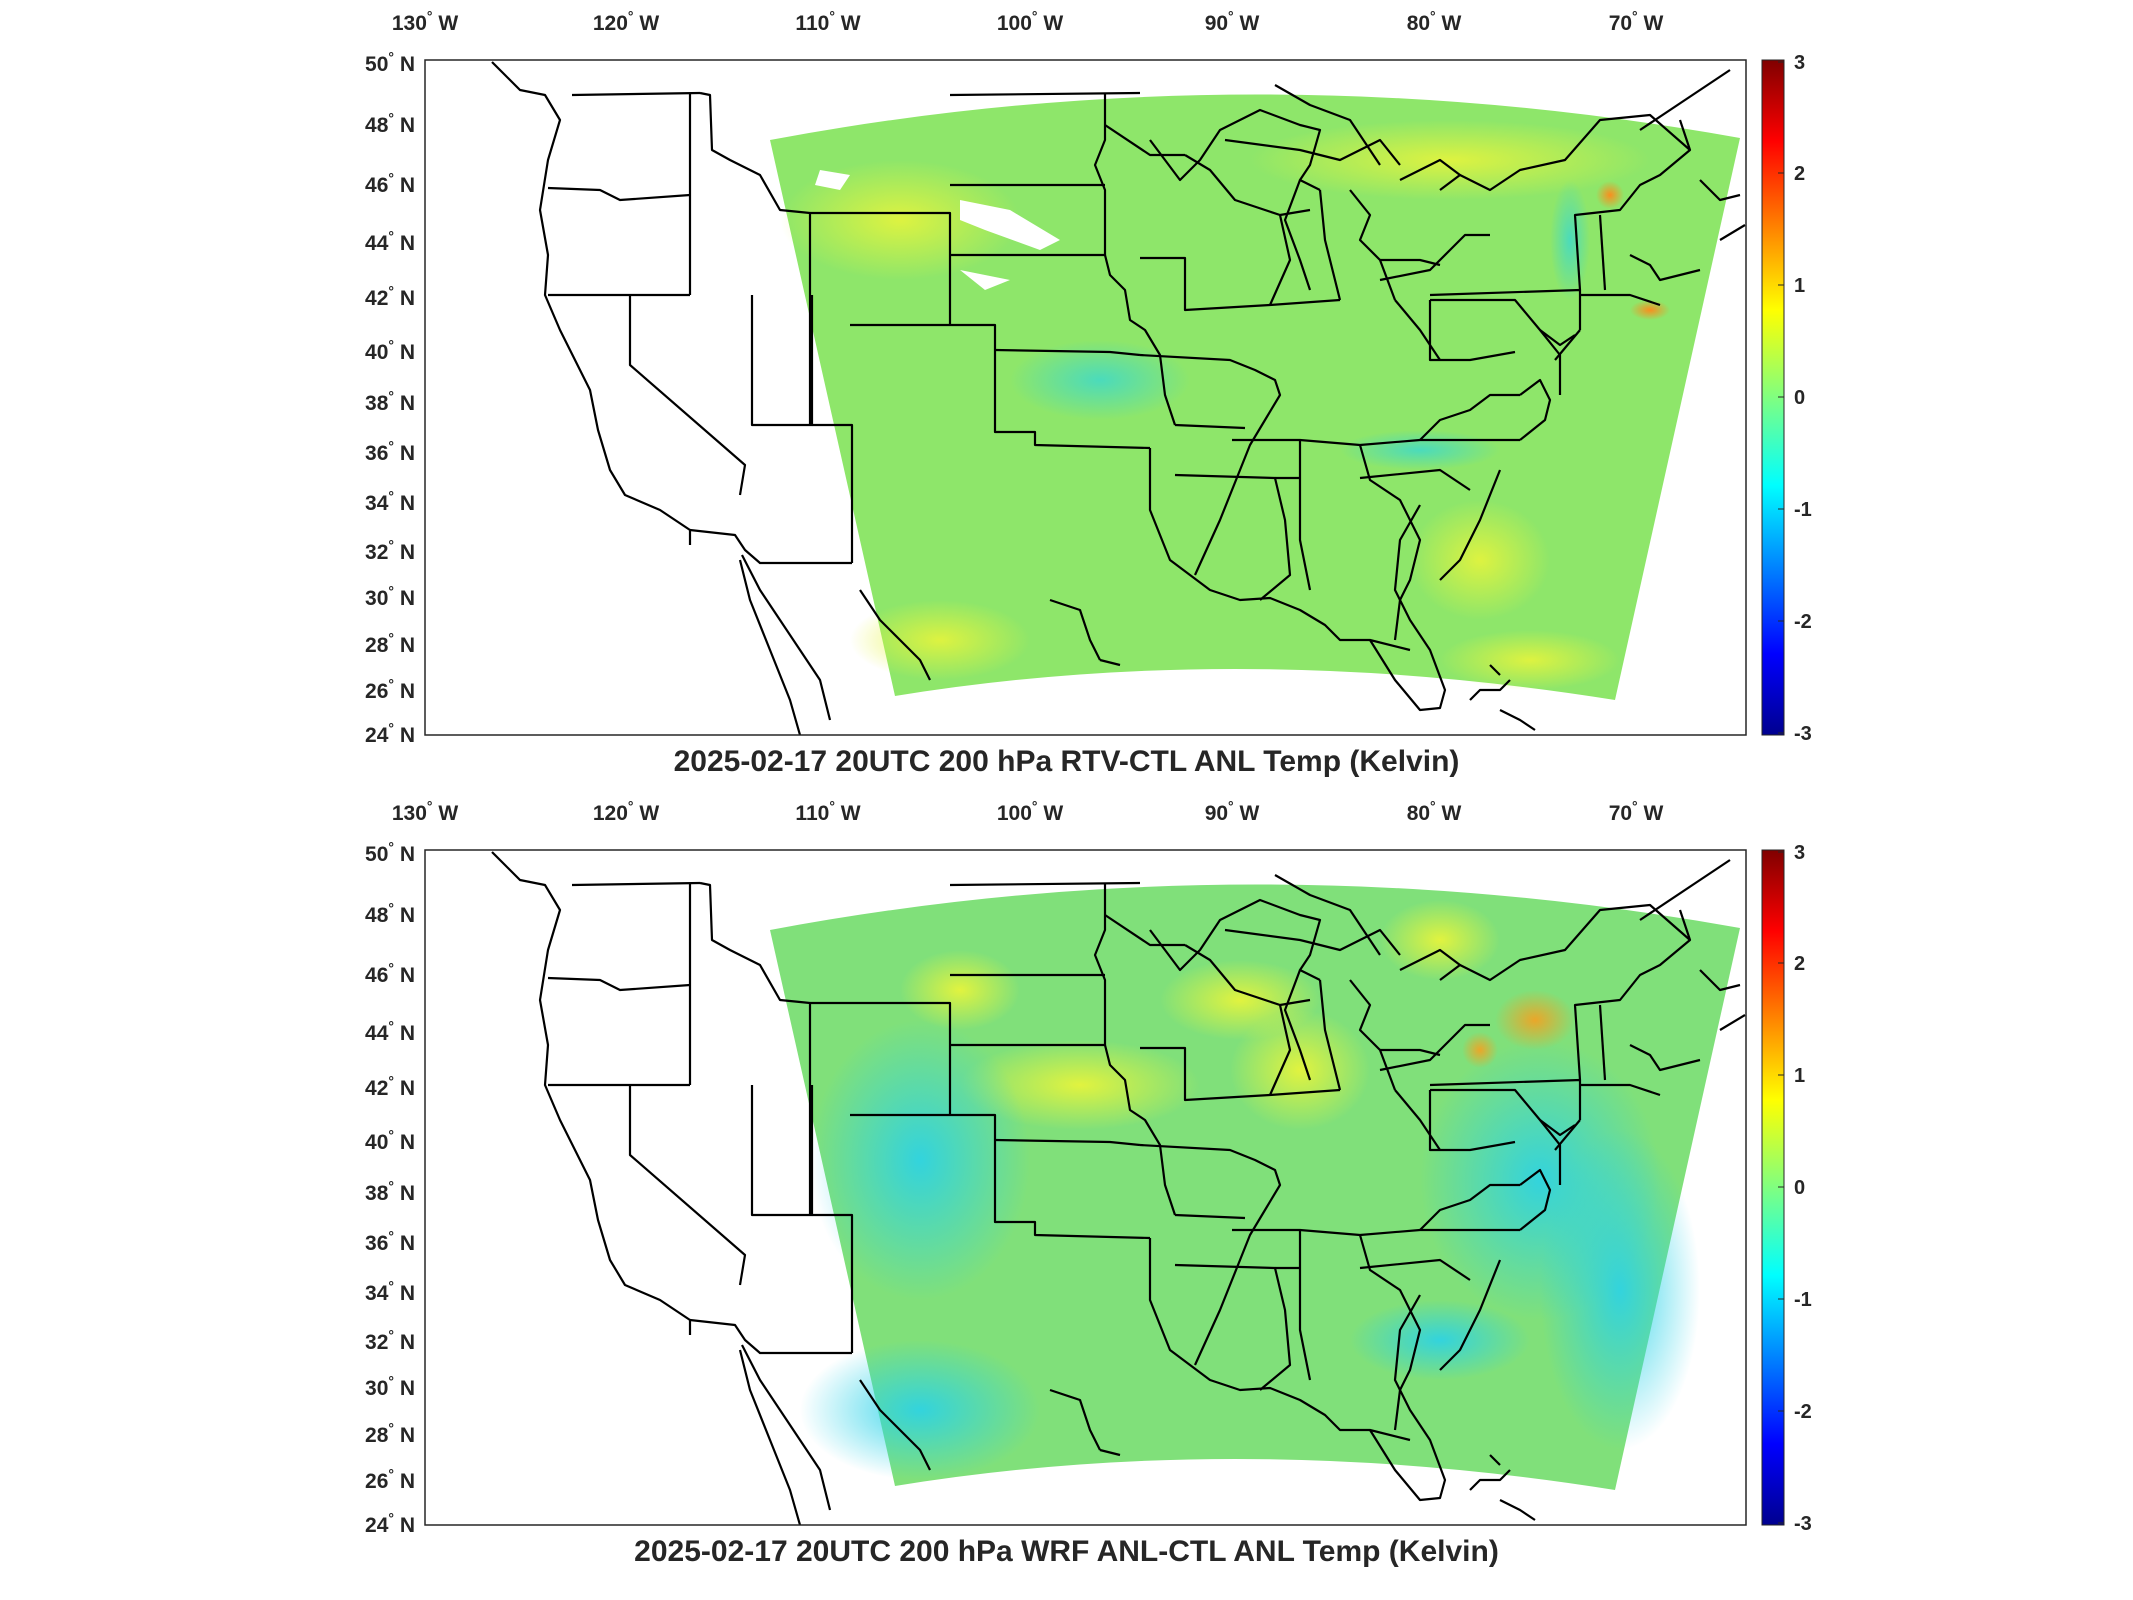 The width and height of the screenshot is (2133, 1600). Describe the element at coordinates (1010, 225) in the screenshot. I see `missing-data-patch` at that location.